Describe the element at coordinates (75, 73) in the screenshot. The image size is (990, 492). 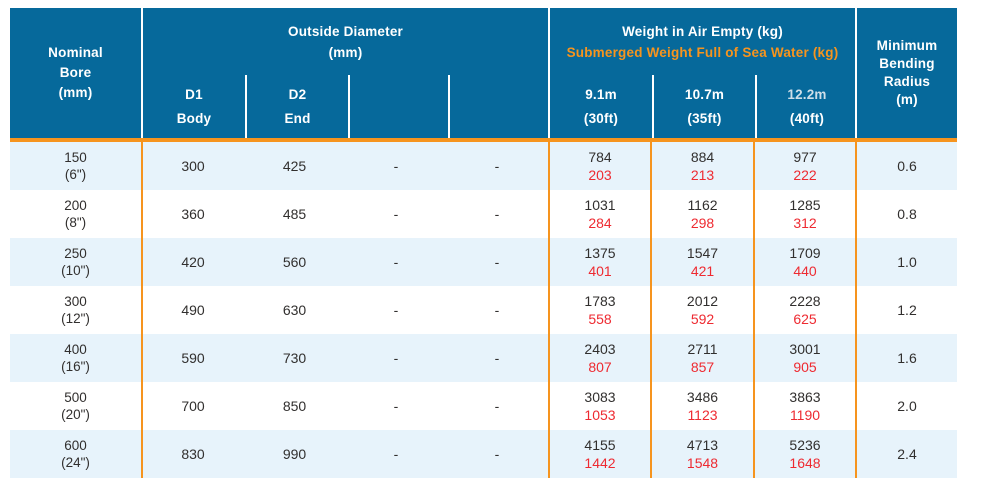
I see `header-nominal-bore: Nominal Bore (mm)` at that location.